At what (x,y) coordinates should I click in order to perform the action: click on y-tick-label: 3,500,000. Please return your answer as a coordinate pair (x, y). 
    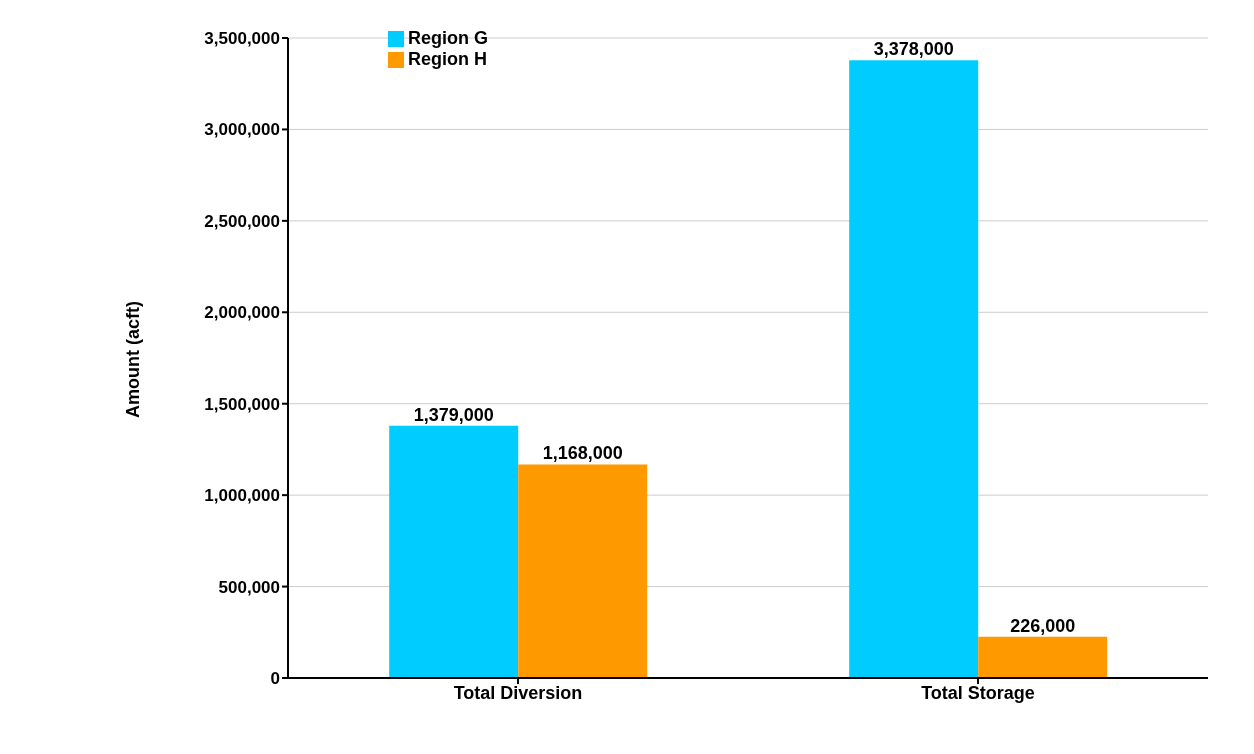
    Looking at the image, I should click on (242, 39).